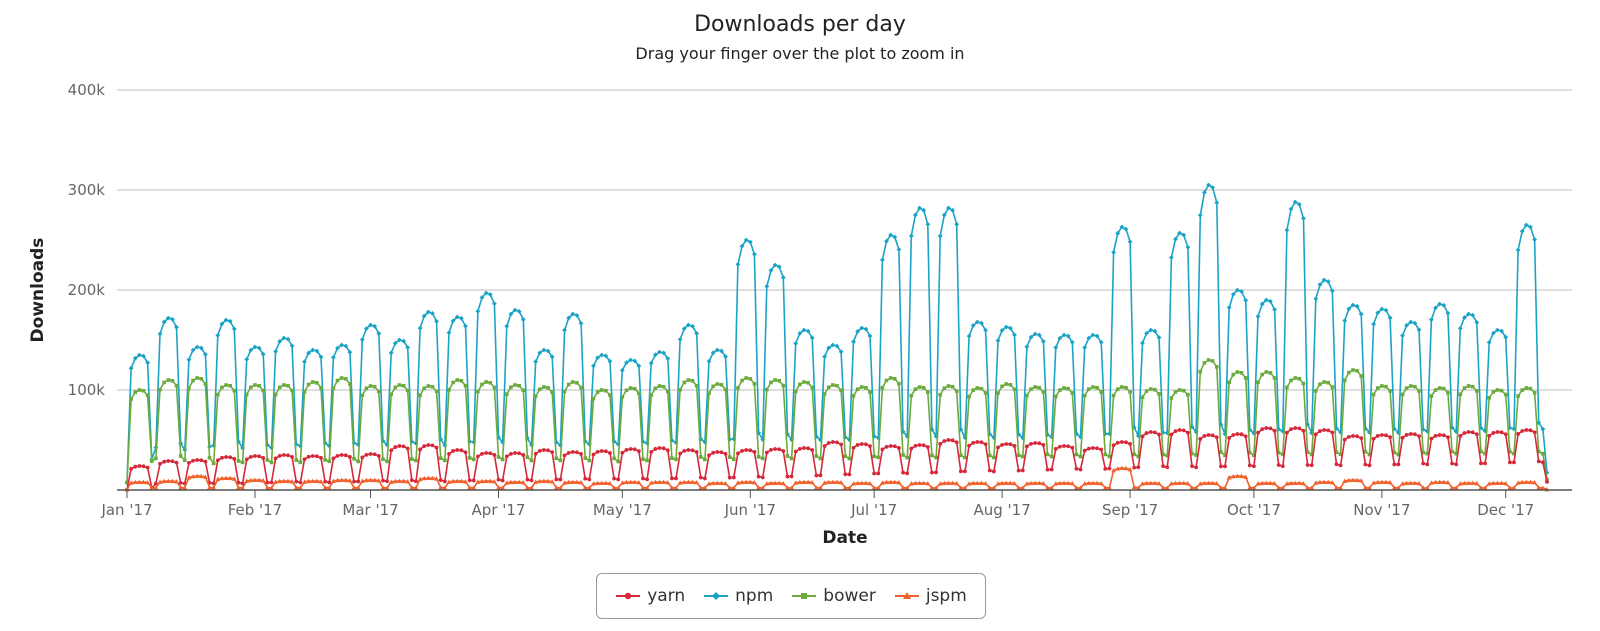 The width and height of the screenshot is (1600, 631). I want to click on legend-item-yarn: yarn, so click(650, 596).